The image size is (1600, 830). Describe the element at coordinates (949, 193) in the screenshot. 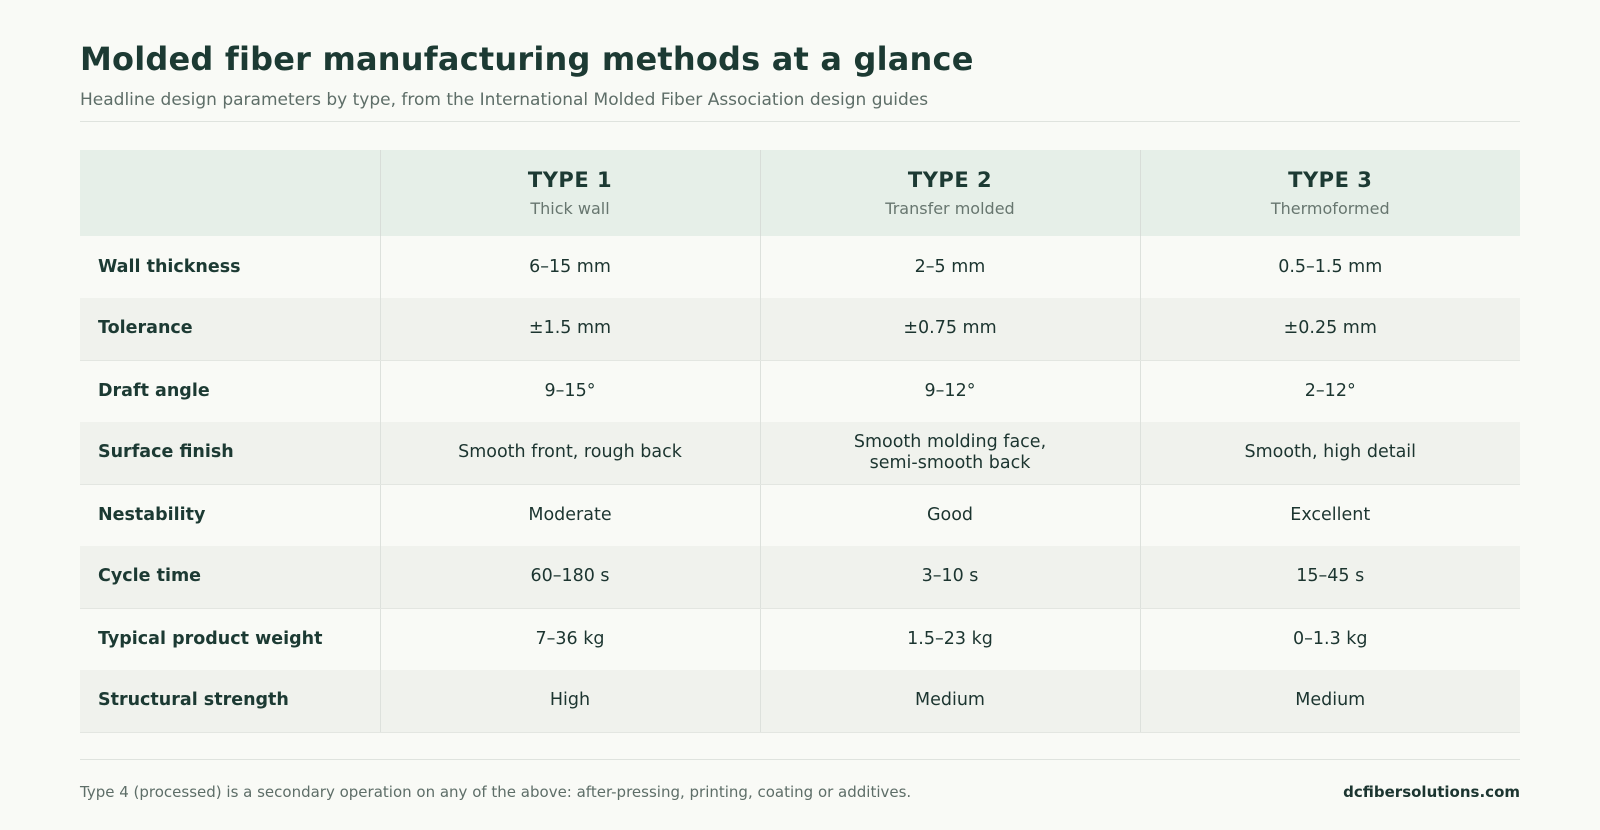

I see `column-header-type-2: TYPE 2 Transfer molded` at that location.